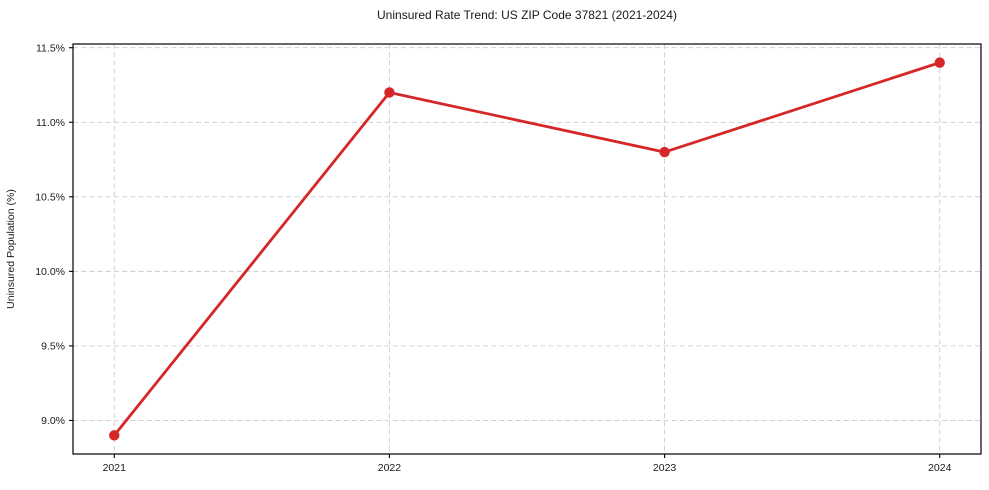 The image size is (989, 490). What do you see at coordinates (50, 272) in the screenshot?
I see `y-tick-label: 10.0%` at bounding box center [50, 272].